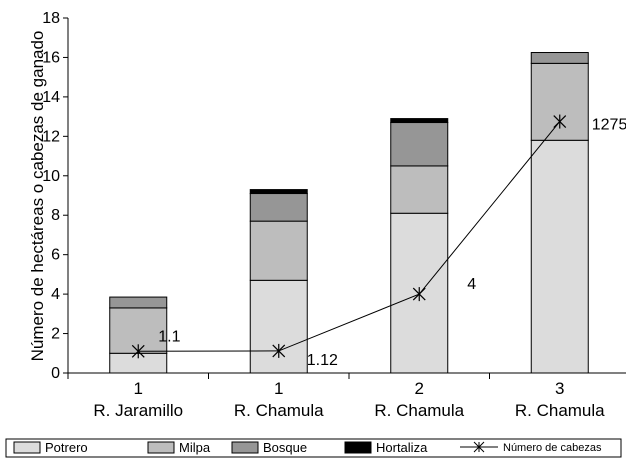 The image size is (626, 471). Describe the element at coordinates (559, 388) in the screenshot. I see `x-tick-label: 3` at that location.